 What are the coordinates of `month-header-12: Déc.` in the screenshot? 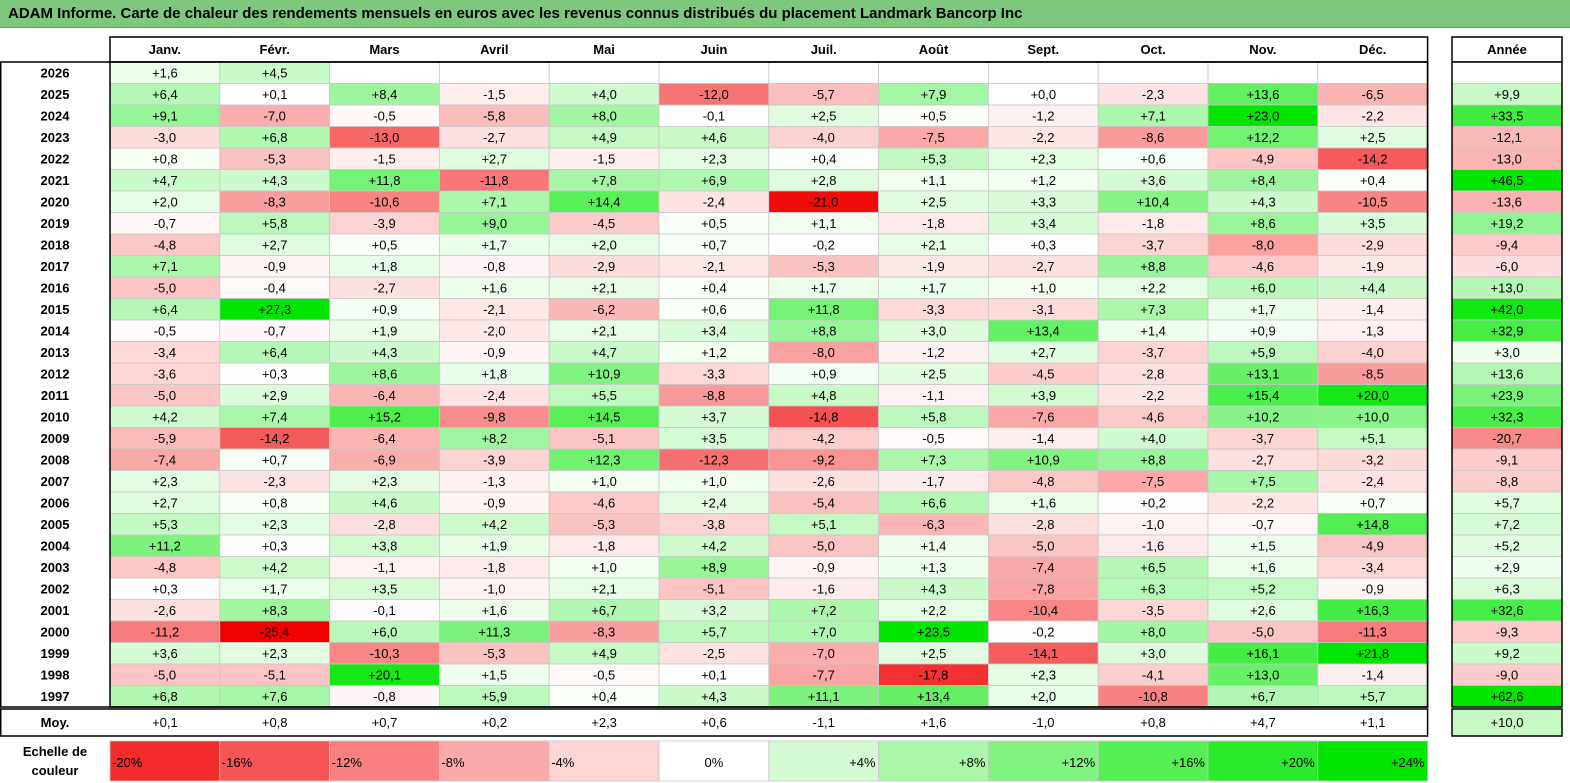 It's located at (1372, 49).